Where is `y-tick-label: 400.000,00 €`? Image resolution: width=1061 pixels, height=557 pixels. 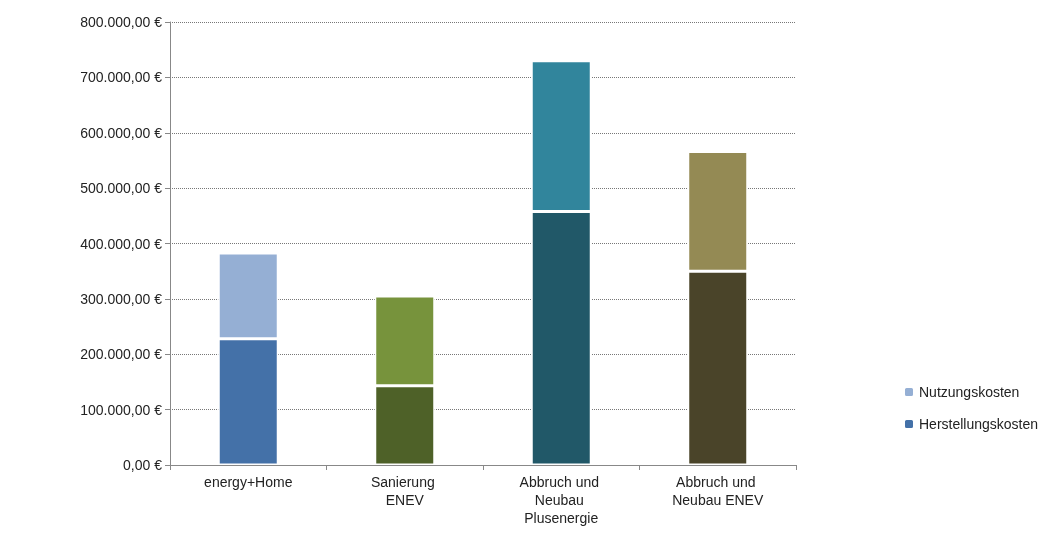 y-tick-label: 400.000,00 € is located at coordinates (121, 243).